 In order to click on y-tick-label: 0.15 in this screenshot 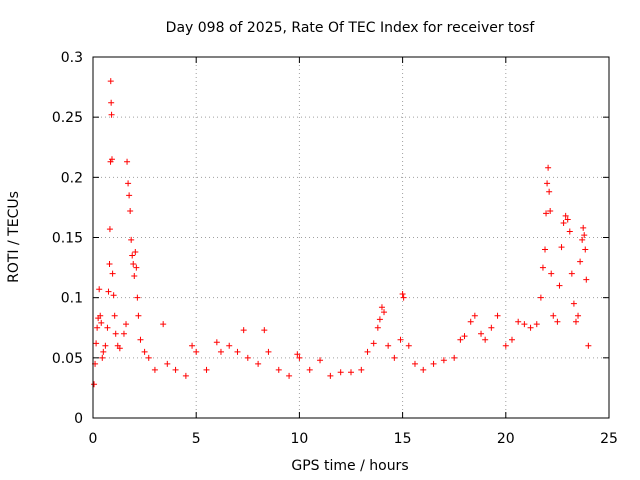, I will do `click(67, 239)`.